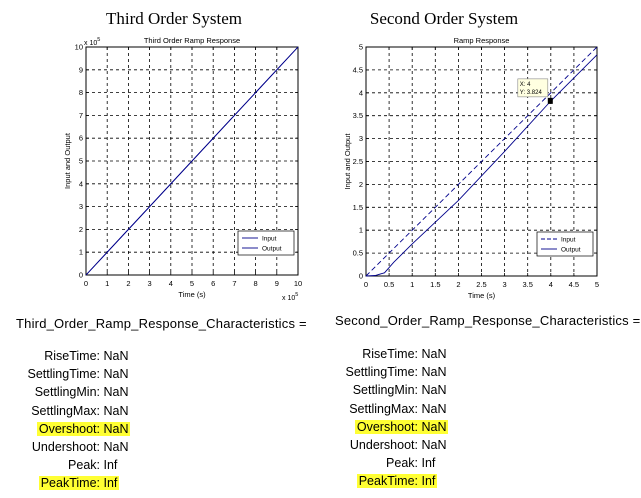 Image resolution: width=641 pixels, height=498 pixels. I want to click on right-characteristic-row: Overshoot: NaN, so click(401, 427).